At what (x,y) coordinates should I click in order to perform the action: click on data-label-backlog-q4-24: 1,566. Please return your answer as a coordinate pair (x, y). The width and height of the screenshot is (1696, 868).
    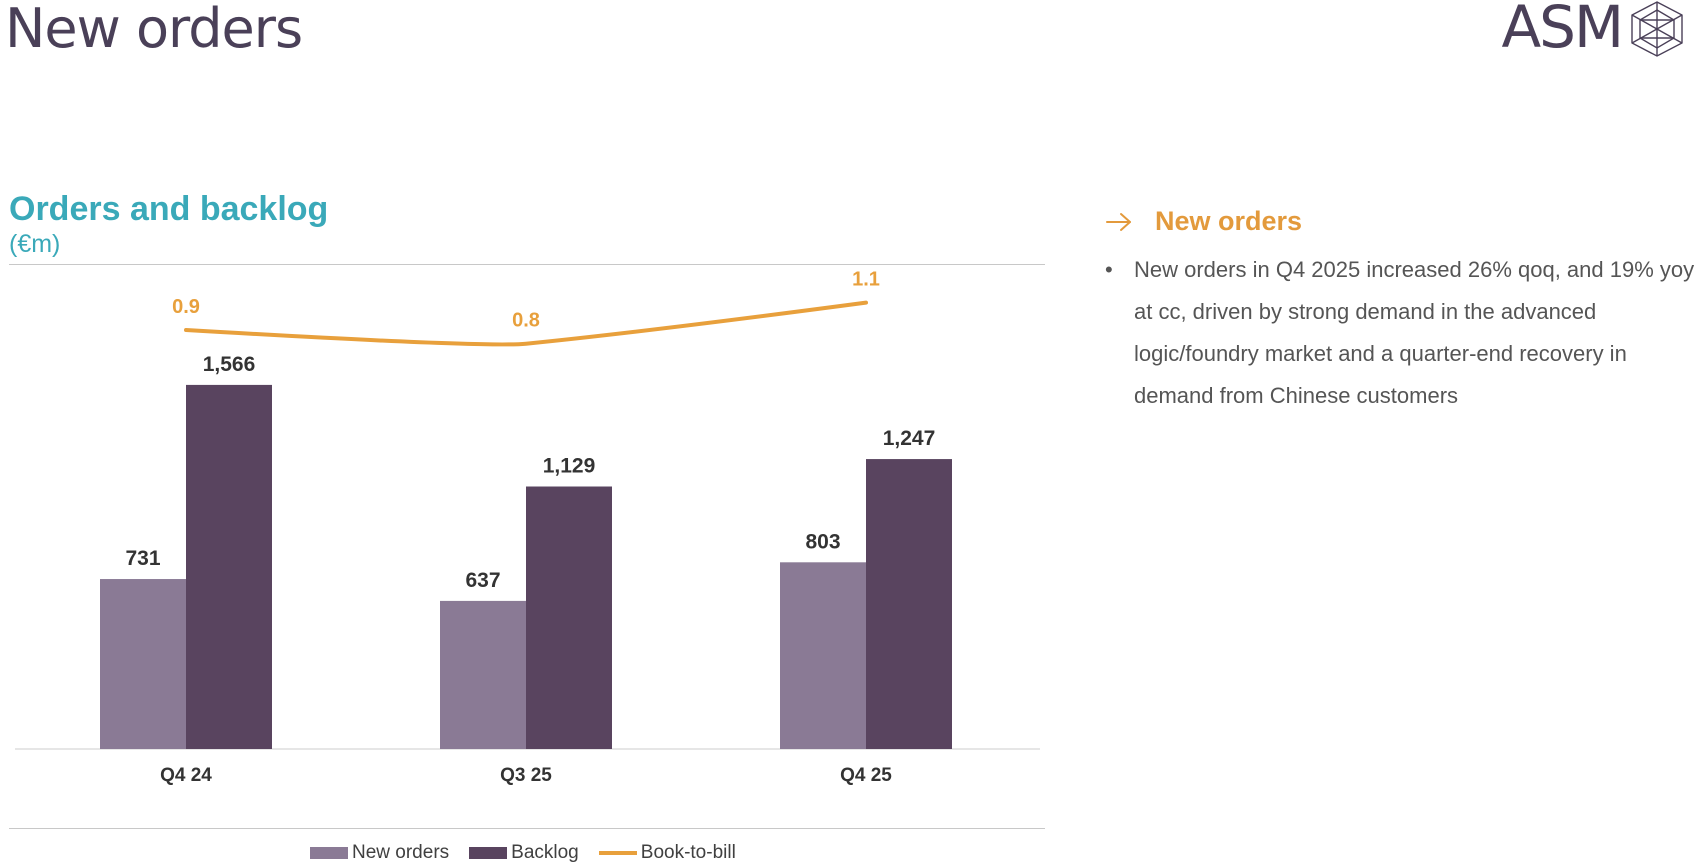
    Looking at the image, I should click on (229, 364).